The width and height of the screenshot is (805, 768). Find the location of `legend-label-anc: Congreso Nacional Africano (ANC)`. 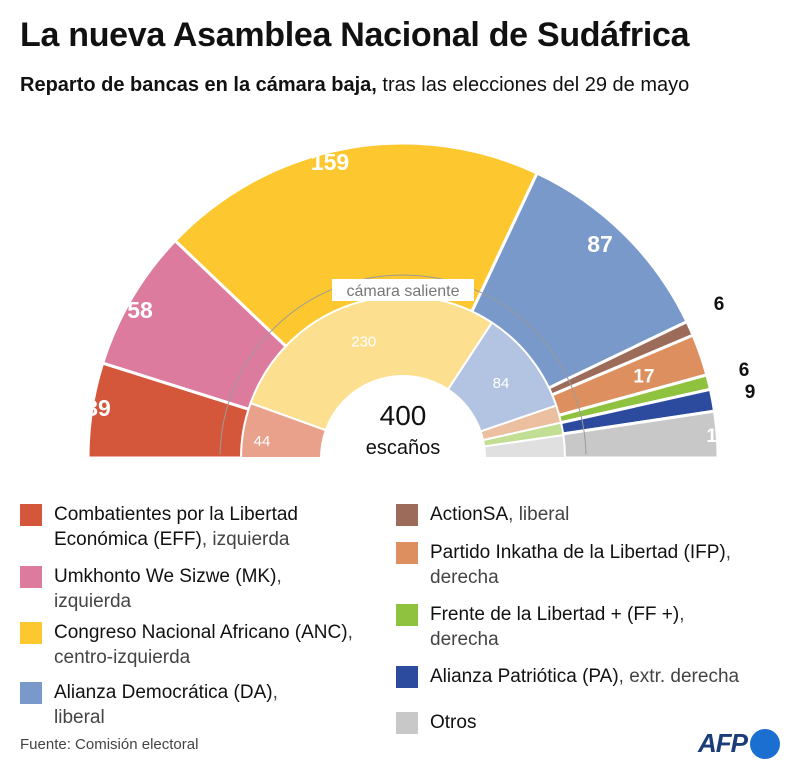

legend-label-anc: Congreso Nacional Africano (ANC) is located at coordinates (201, 632).